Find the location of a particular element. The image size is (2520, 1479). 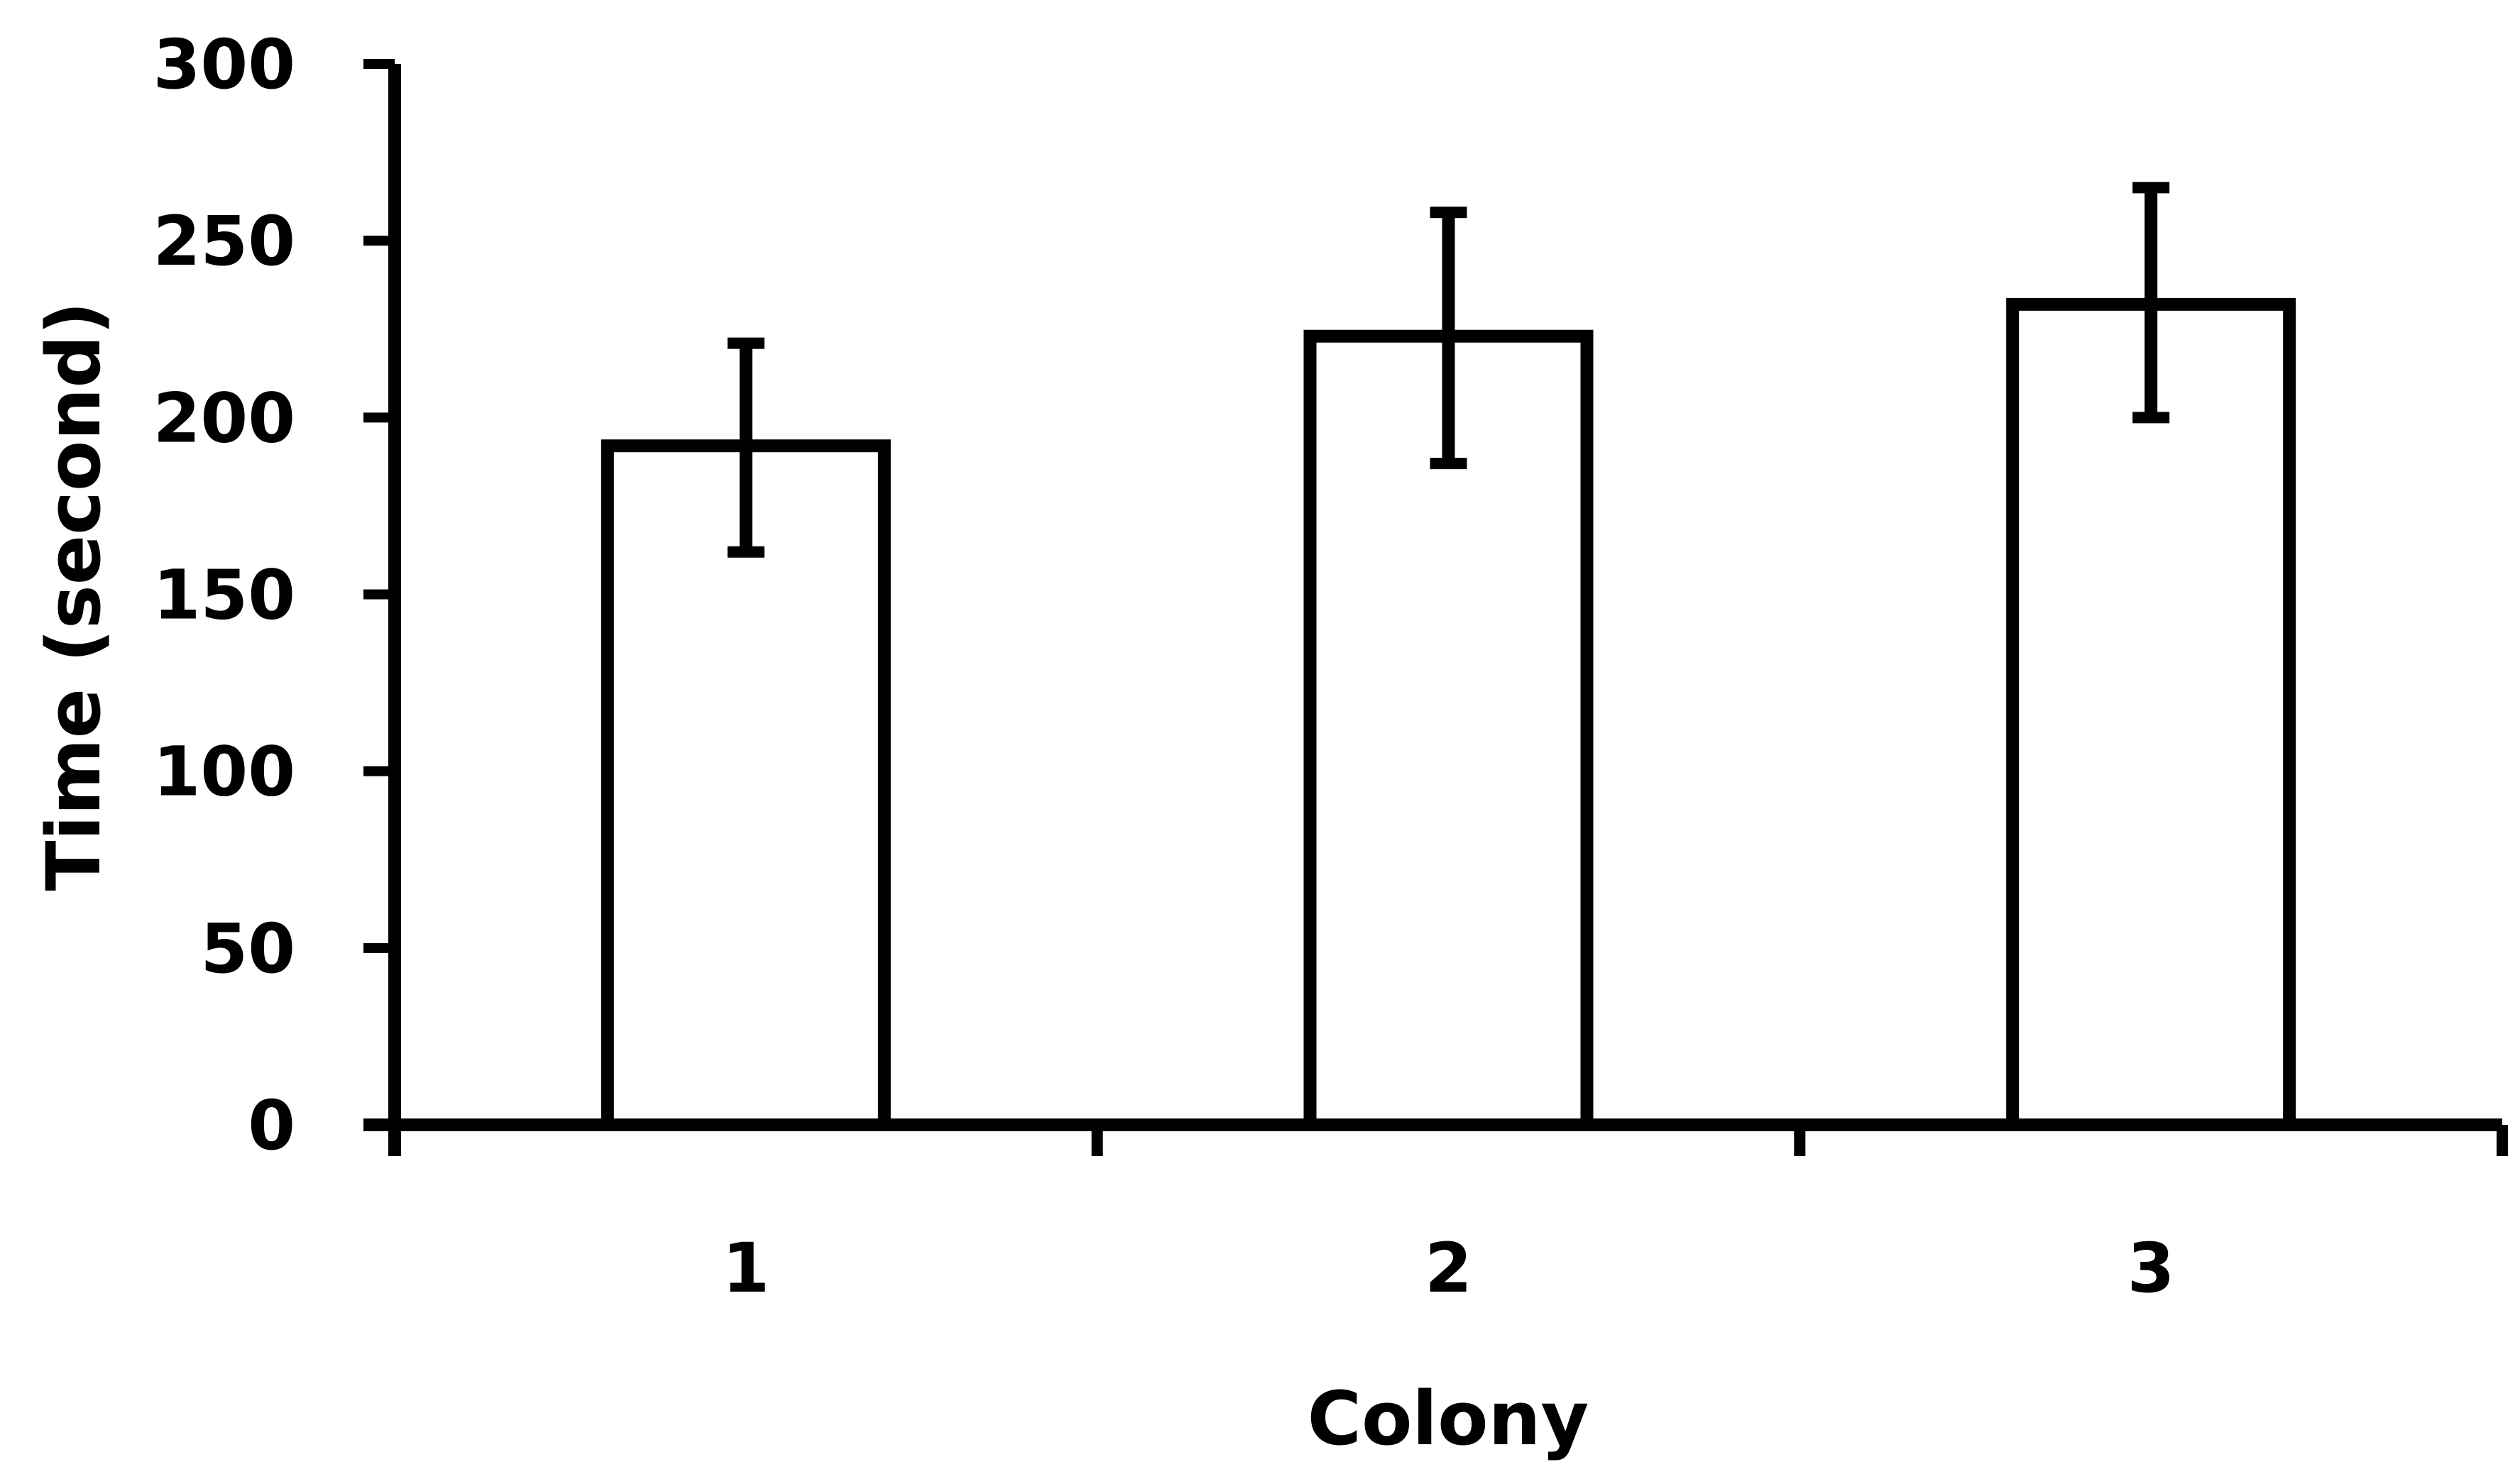

y-tick-label: 250 is located at coordinates (224, 241).